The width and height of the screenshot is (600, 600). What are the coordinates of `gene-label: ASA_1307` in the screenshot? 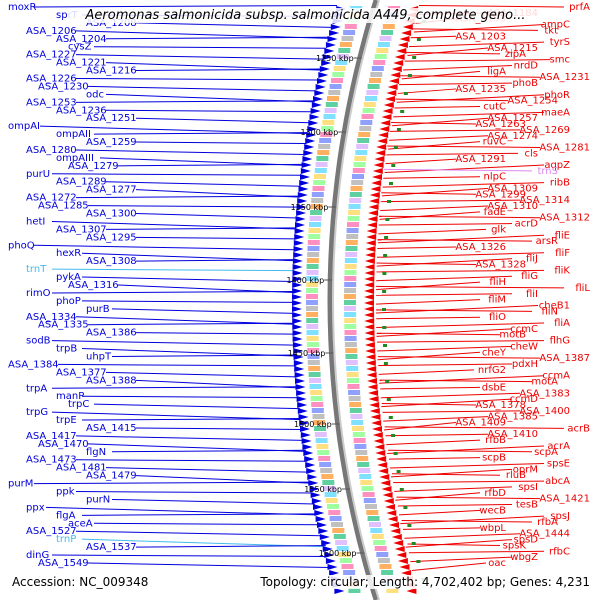 It's located at (81, 229).